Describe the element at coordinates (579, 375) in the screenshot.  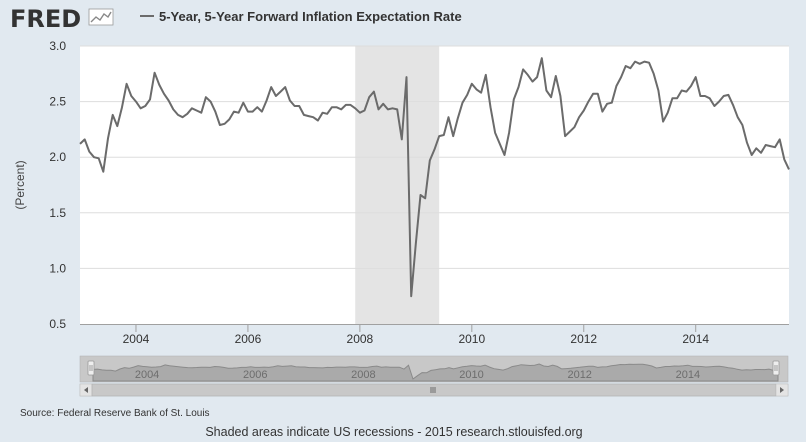
I see `navigator-label: 2012` at that location.